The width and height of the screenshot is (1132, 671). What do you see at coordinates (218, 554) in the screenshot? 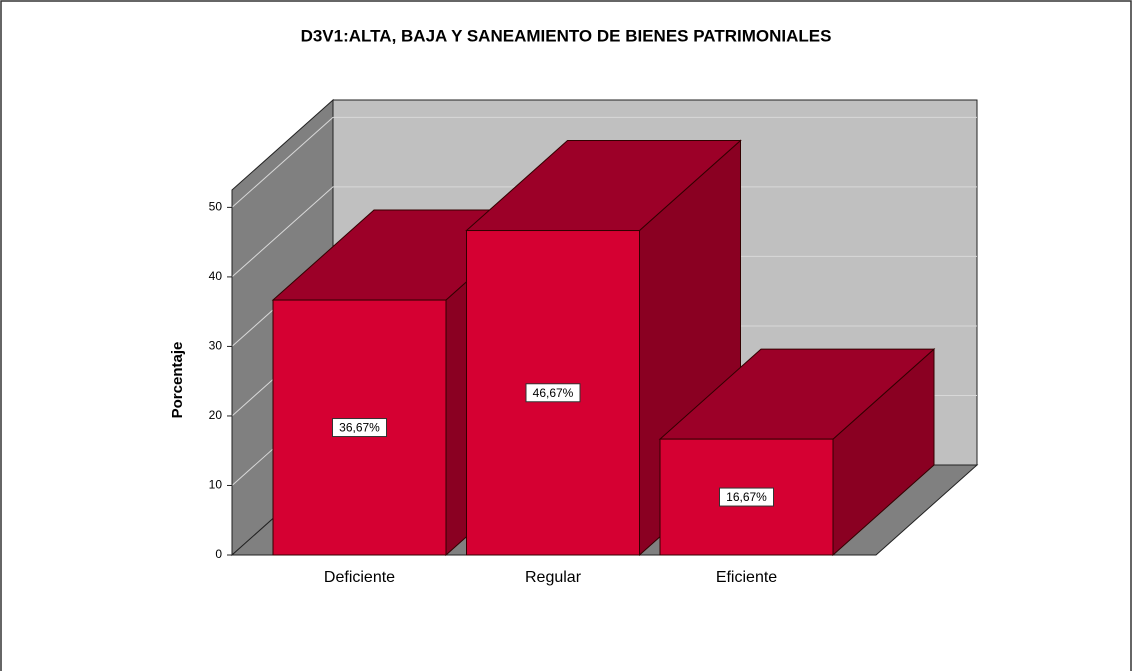
I see `y-tick-label: 0` at bounding box center [218, 554].